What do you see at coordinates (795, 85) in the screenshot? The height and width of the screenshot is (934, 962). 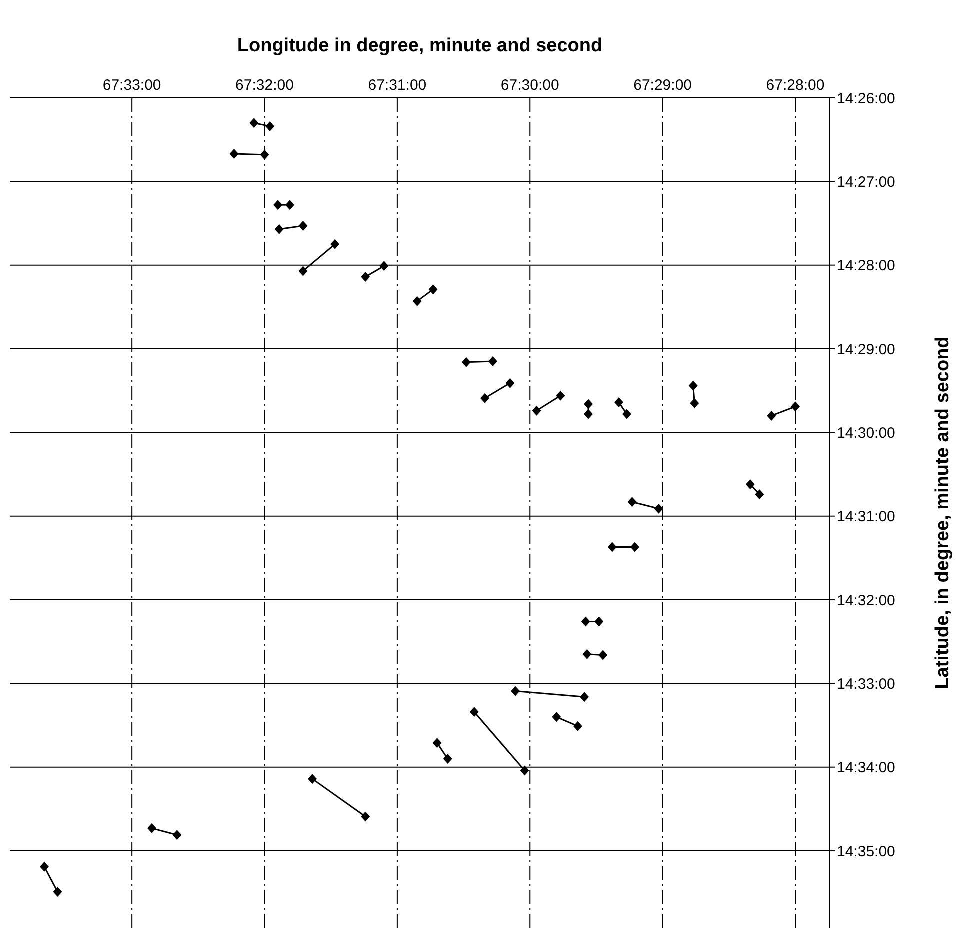 I see `x-tick-label: 67:28:00` at bounding box center [795, 85].